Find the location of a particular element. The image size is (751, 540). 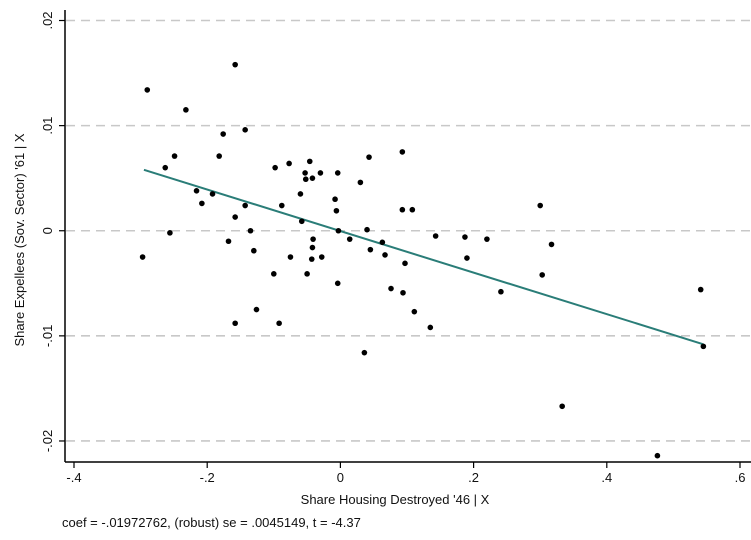

y-axis-title: Share Expellees (Sov. Sector) '61 | X is located at coordinates (19, 239).